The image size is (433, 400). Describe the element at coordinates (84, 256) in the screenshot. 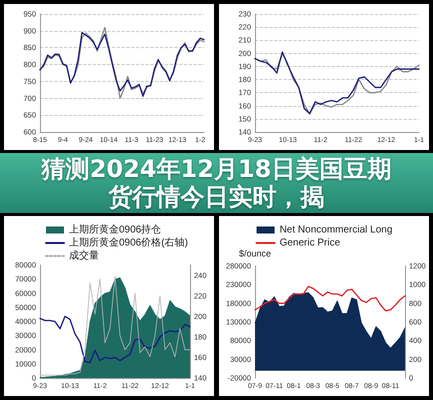

I see `legend-label: 成交量` at that location.